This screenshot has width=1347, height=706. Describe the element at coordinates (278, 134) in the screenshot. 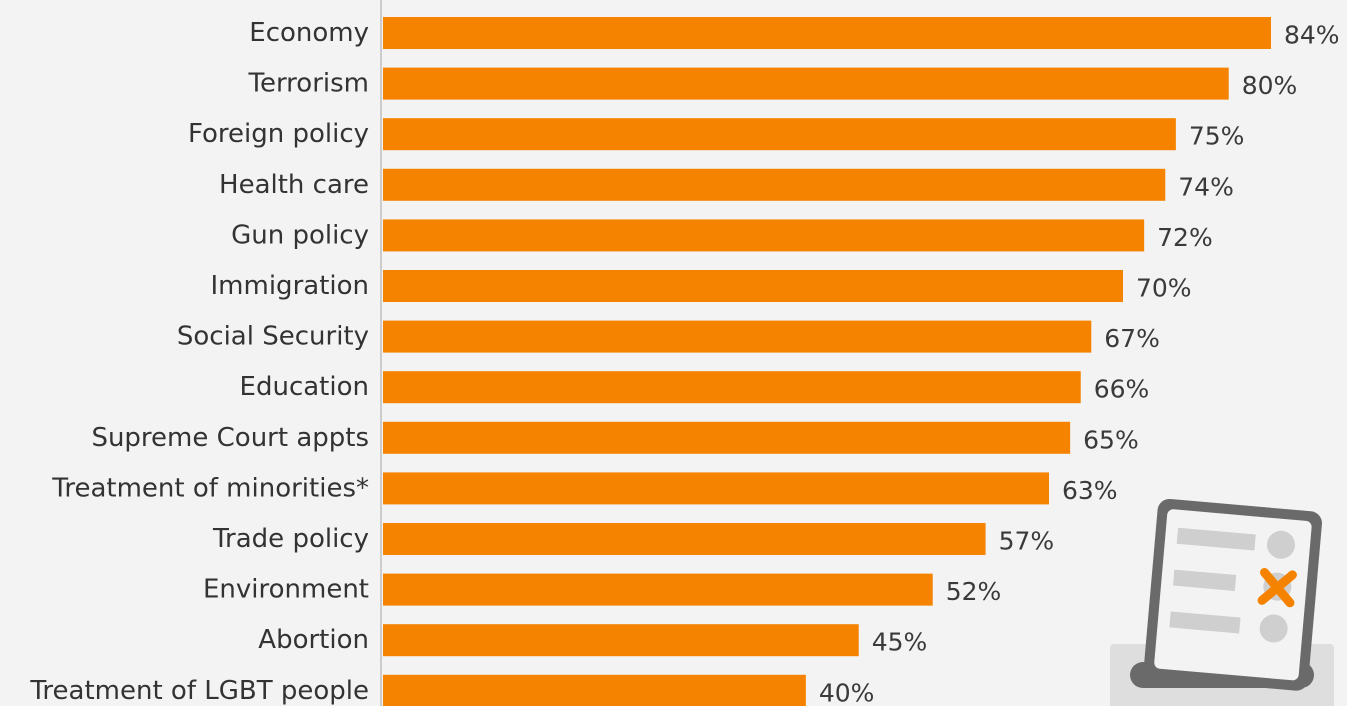

I see `category-label-2: Foreign policy` at that location.